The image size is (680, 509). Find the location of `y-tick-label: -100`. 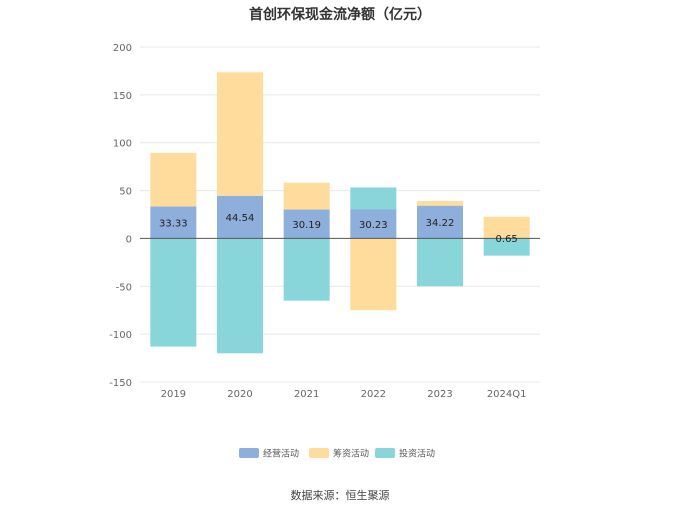

y-tick-label: -100 is located at coordinates (120, 335).